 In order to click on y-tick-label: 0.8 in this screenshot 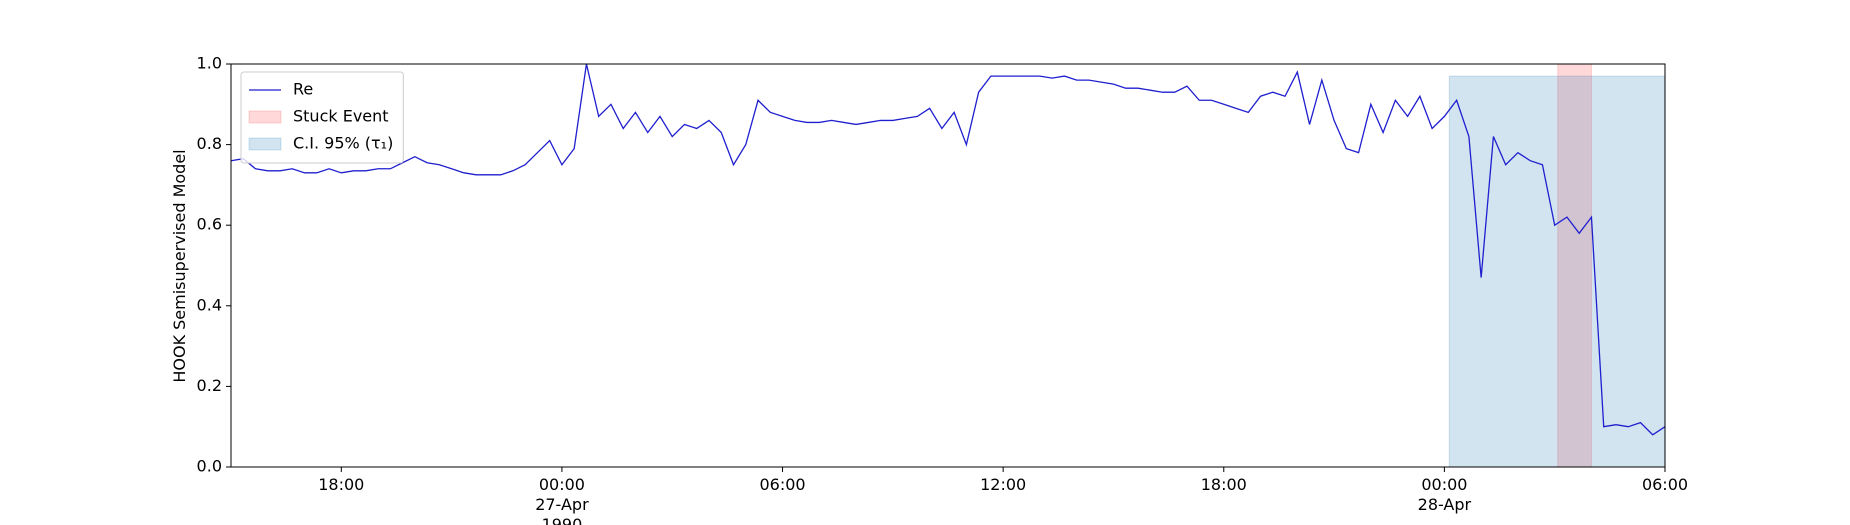, I will do `click(209, 143)`.